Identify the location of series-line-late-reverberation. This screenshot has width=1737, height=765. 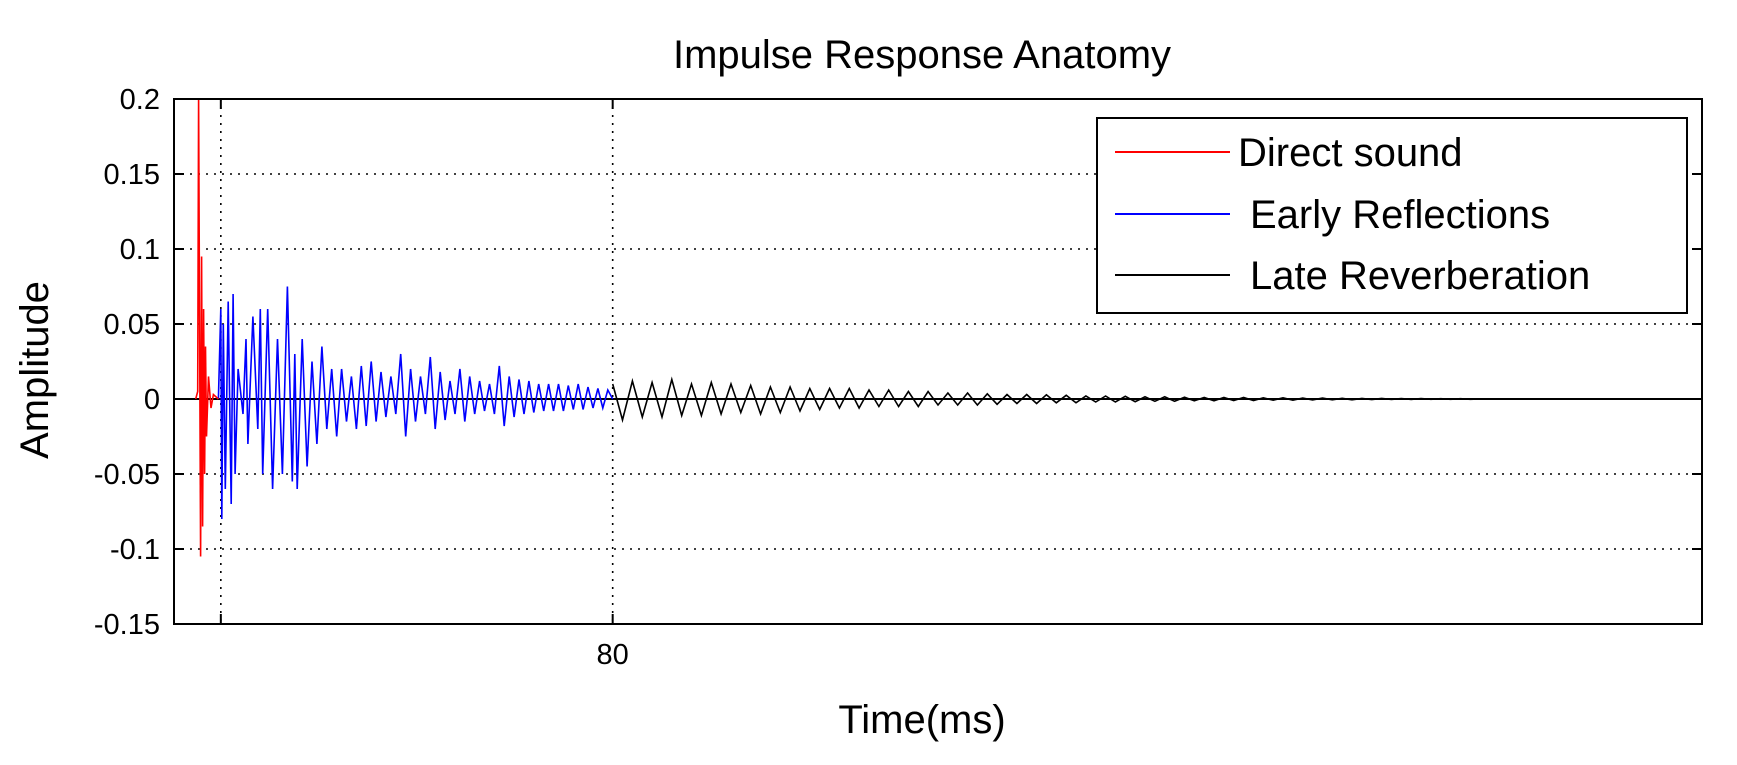
(1154, 400).